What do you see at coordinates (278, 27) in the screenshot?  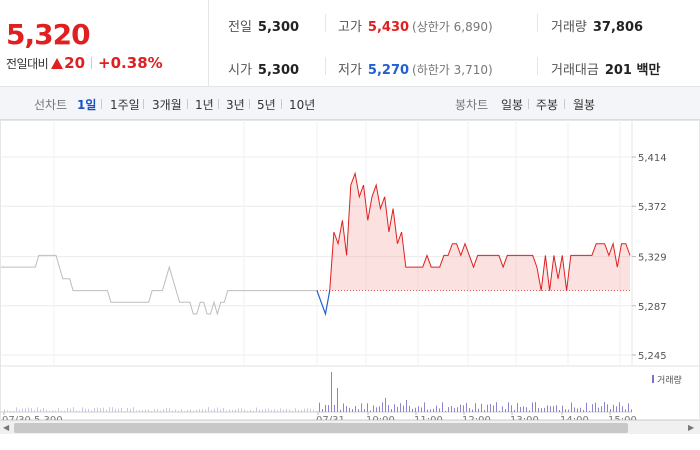 I see `stat-value: 5,300` at bounding box center [278, 27].